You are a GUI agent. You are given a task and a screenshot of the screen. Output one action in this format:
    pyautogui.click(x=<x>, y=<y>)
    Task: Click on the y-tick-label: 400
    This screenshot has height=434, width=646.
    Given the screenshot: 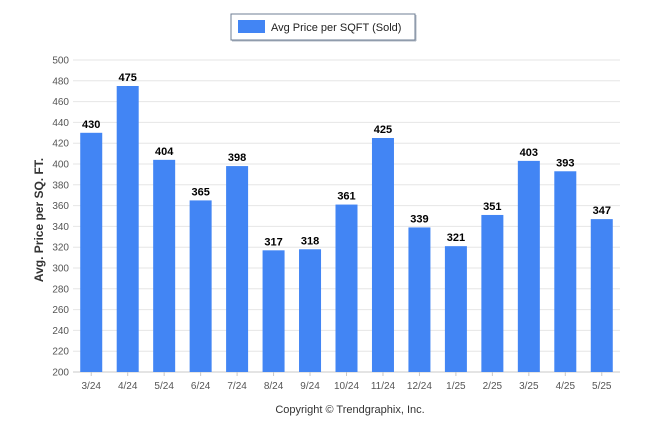 What is the action you would take?
    pyautogui.click(x=60, y=165)
    